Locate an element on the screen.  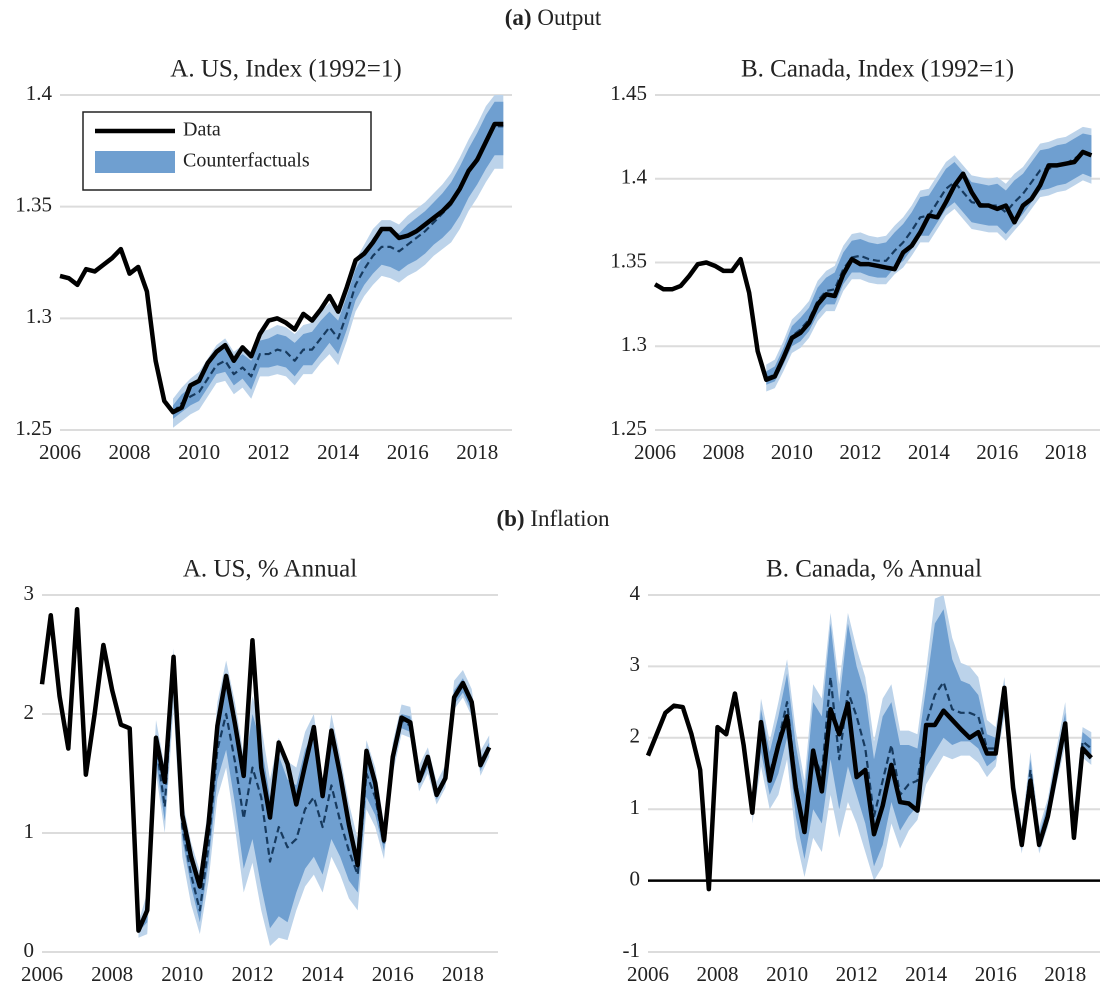
section-title: Inflation is located at coordinates (570, 518).